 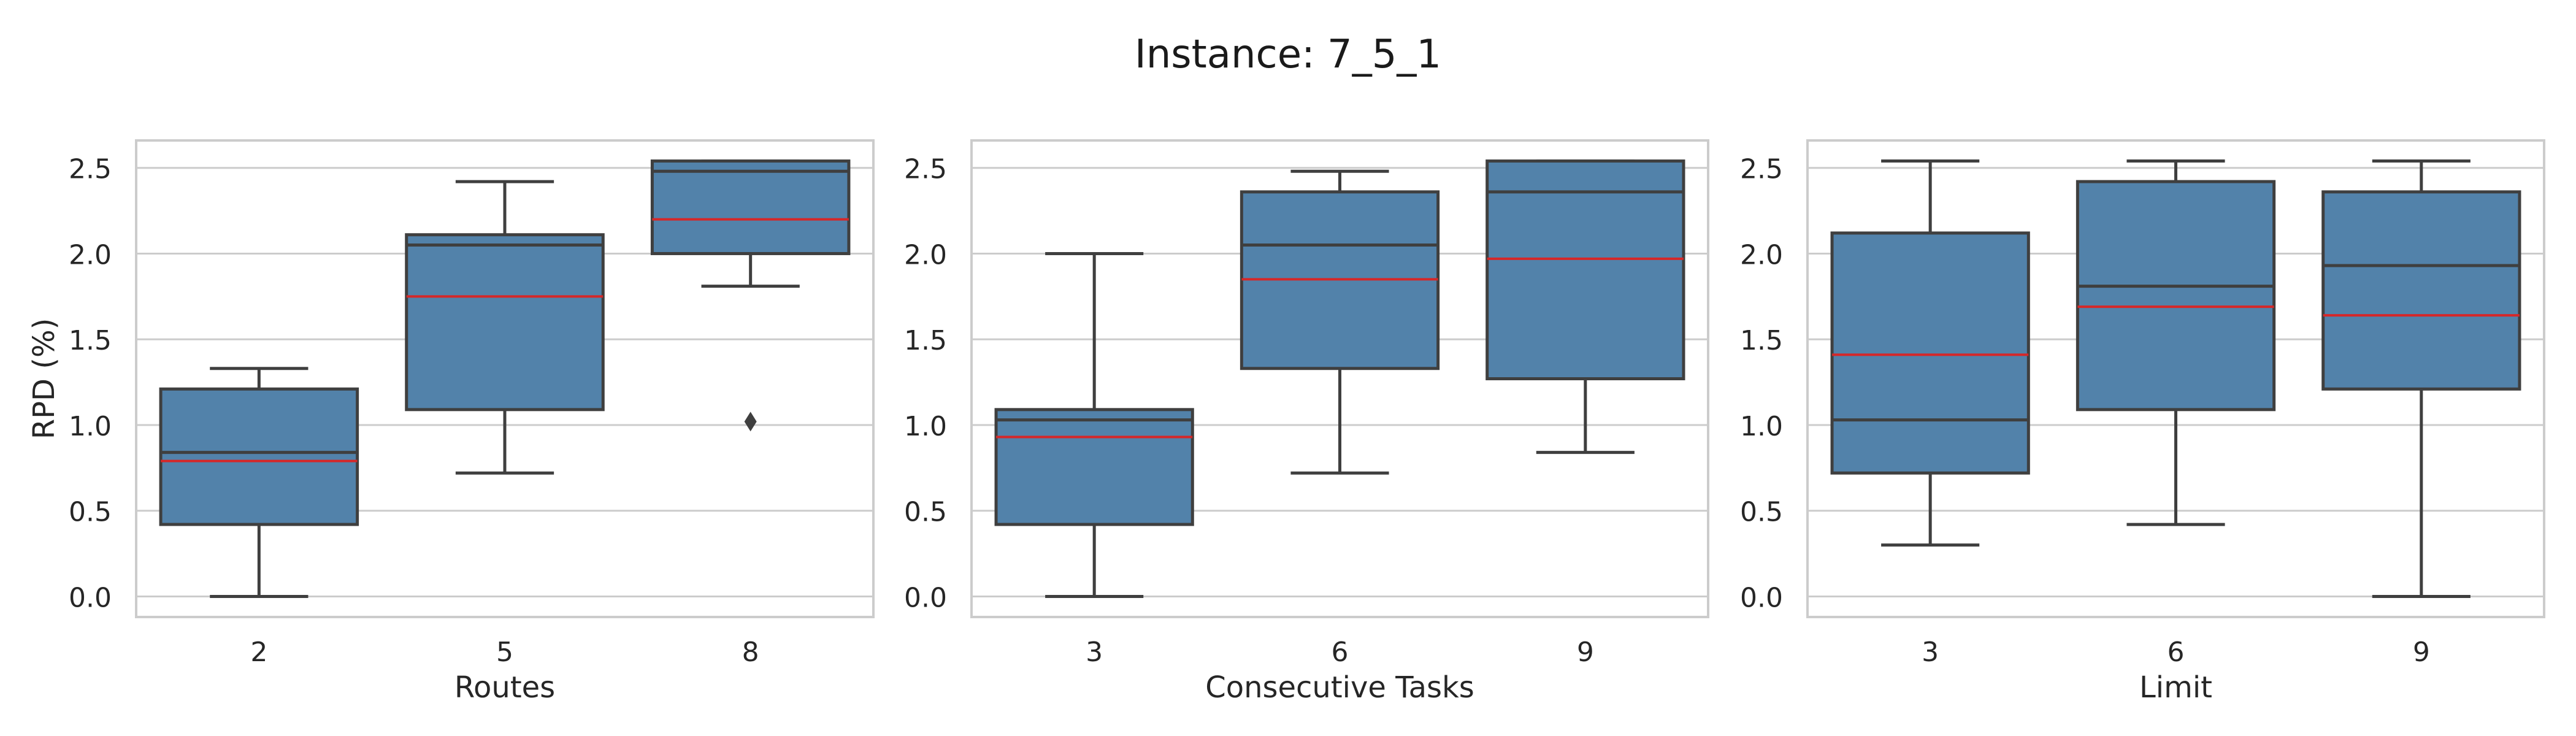 What do you see at coordinates (750, 422) in the screenshot?
I see `outlier-point` at bounding box center [750, 422].